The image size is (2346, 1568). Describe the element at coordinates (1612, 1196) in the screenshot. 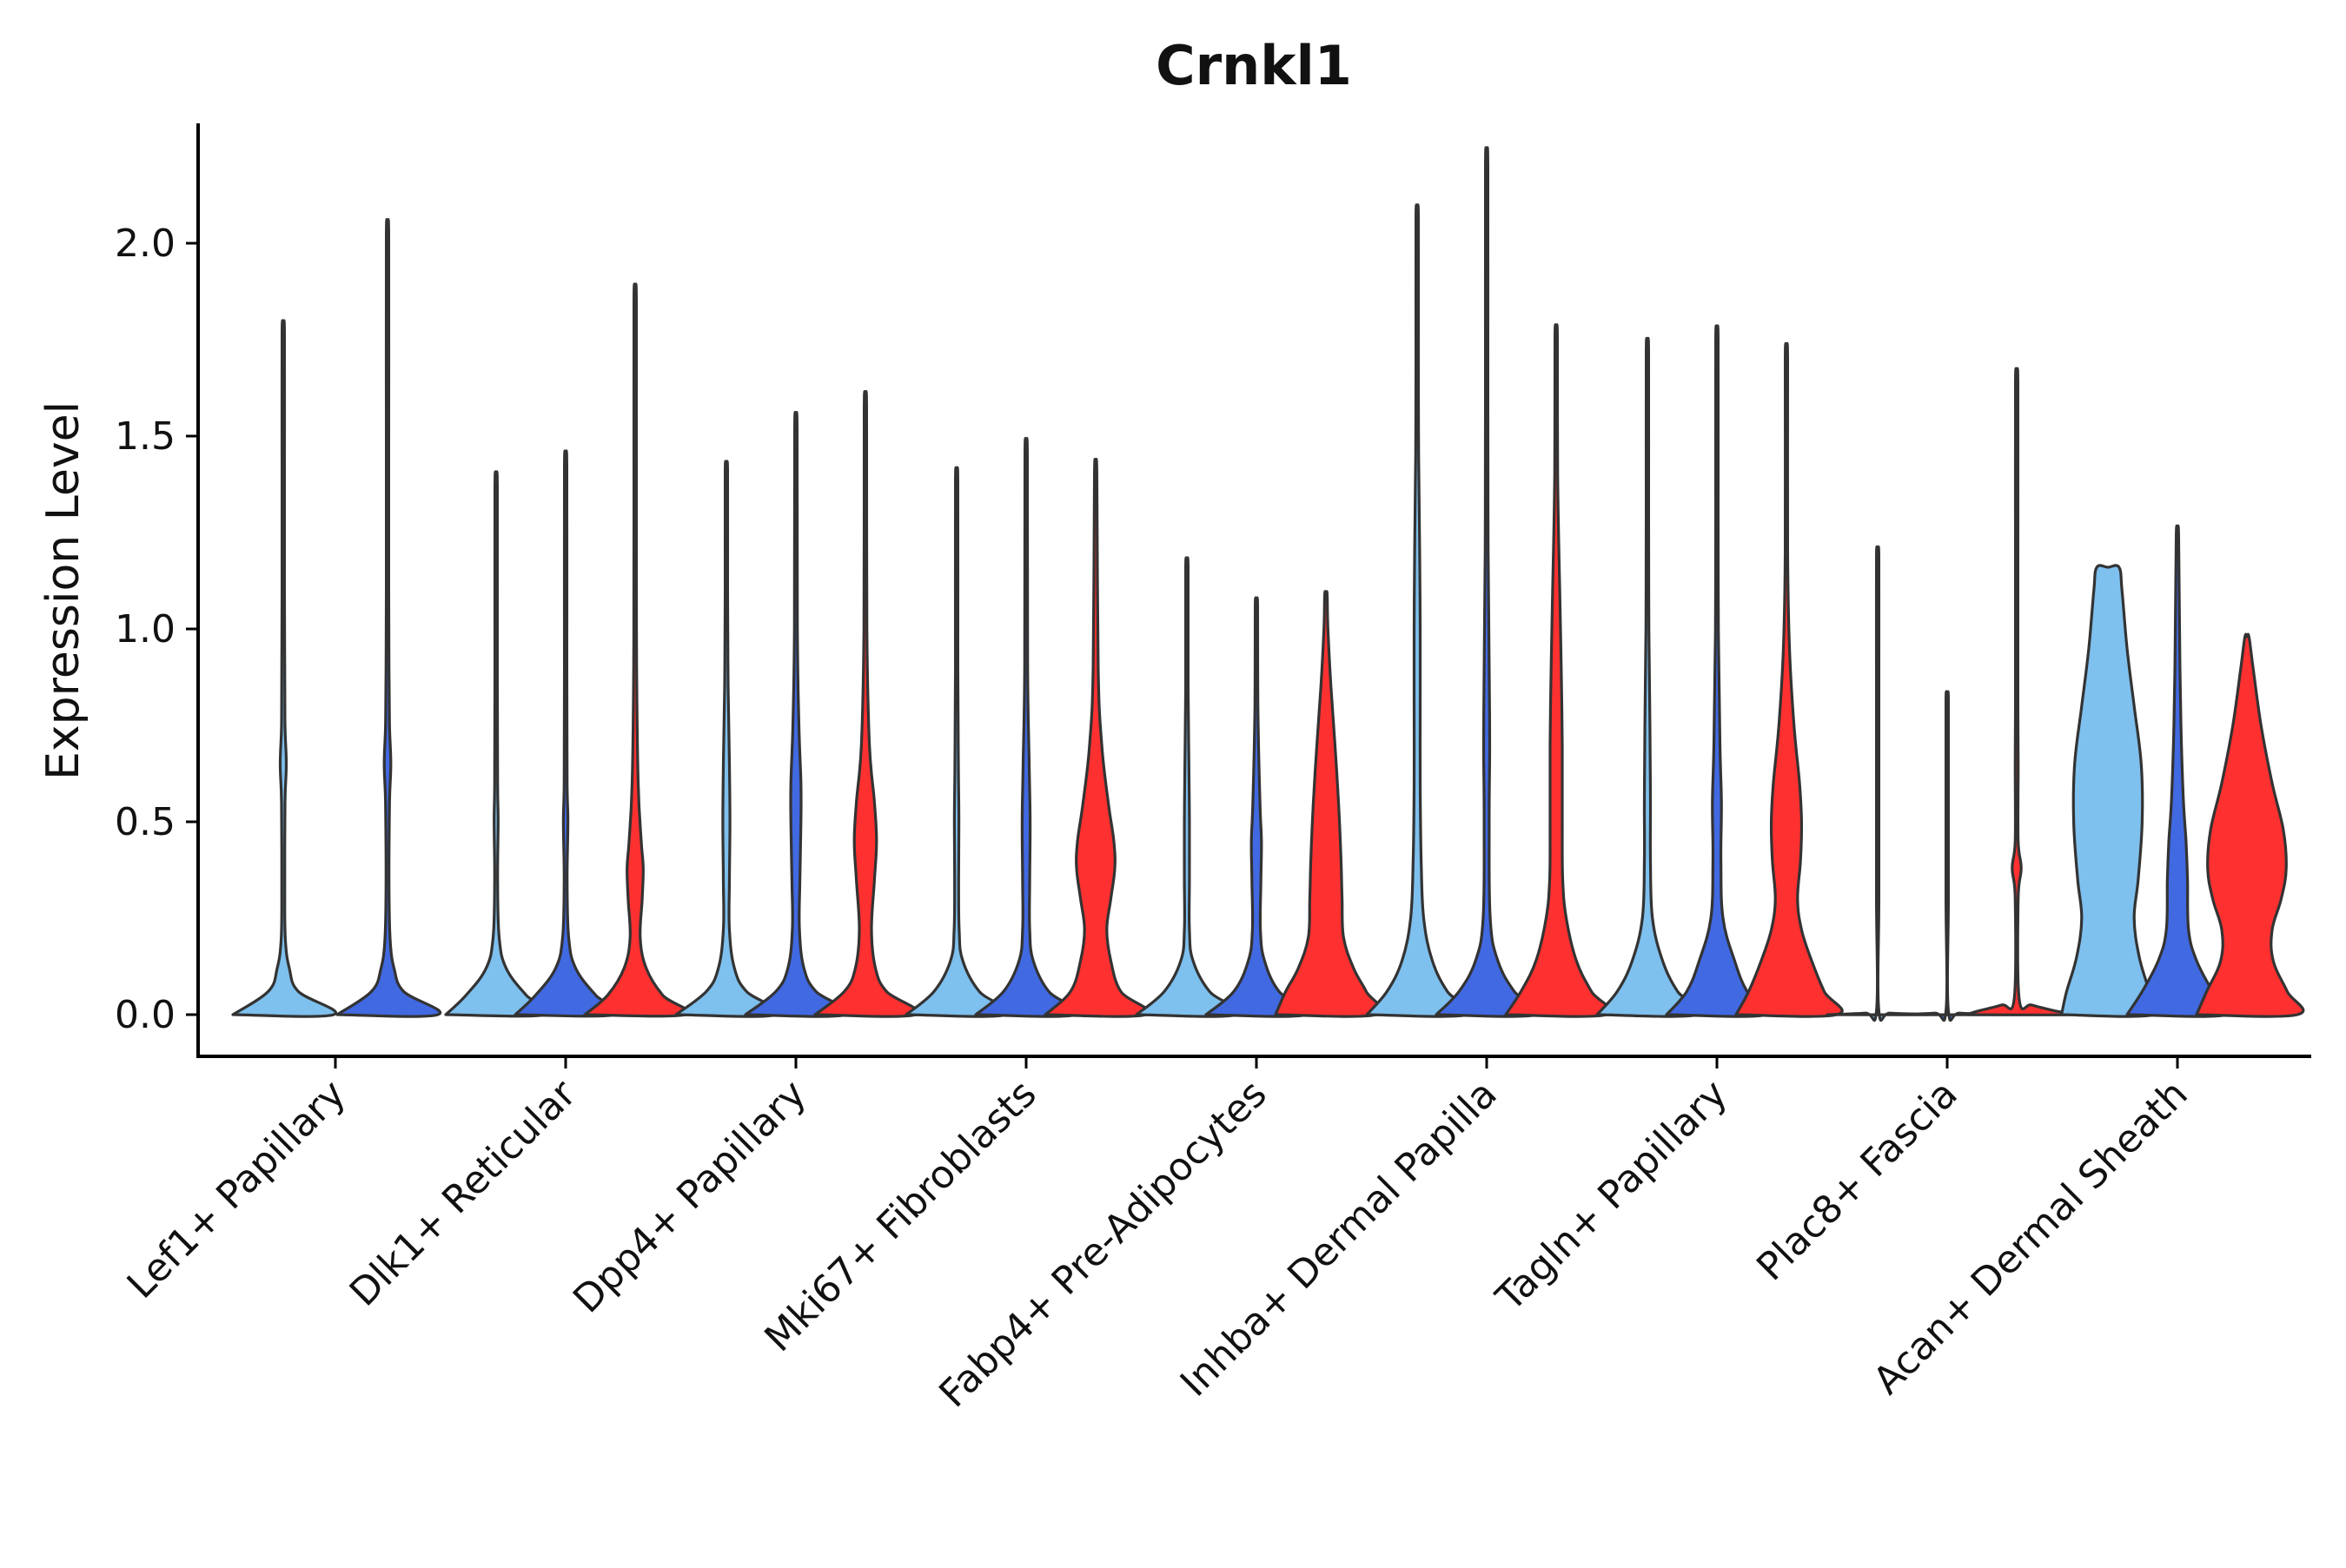

I see `x-tick-label: Tagln+ Papillary` at that location.